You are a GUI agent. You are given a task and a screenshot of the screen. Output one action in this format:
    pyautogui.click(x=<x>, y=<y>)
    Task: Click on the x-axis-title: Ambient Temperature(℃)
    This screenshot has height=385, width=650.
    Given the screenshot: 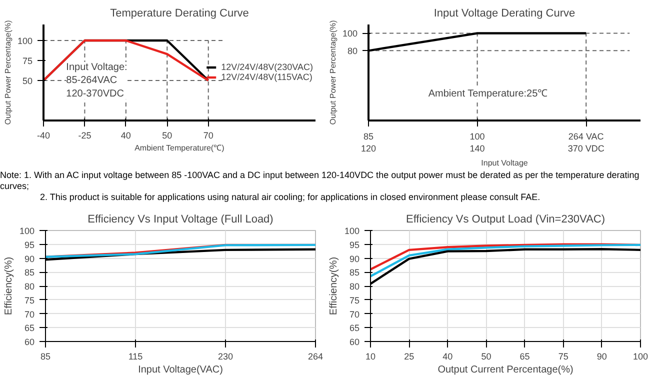 What is the action you would take?
    pyautogui.click(x=179, y=148)
    